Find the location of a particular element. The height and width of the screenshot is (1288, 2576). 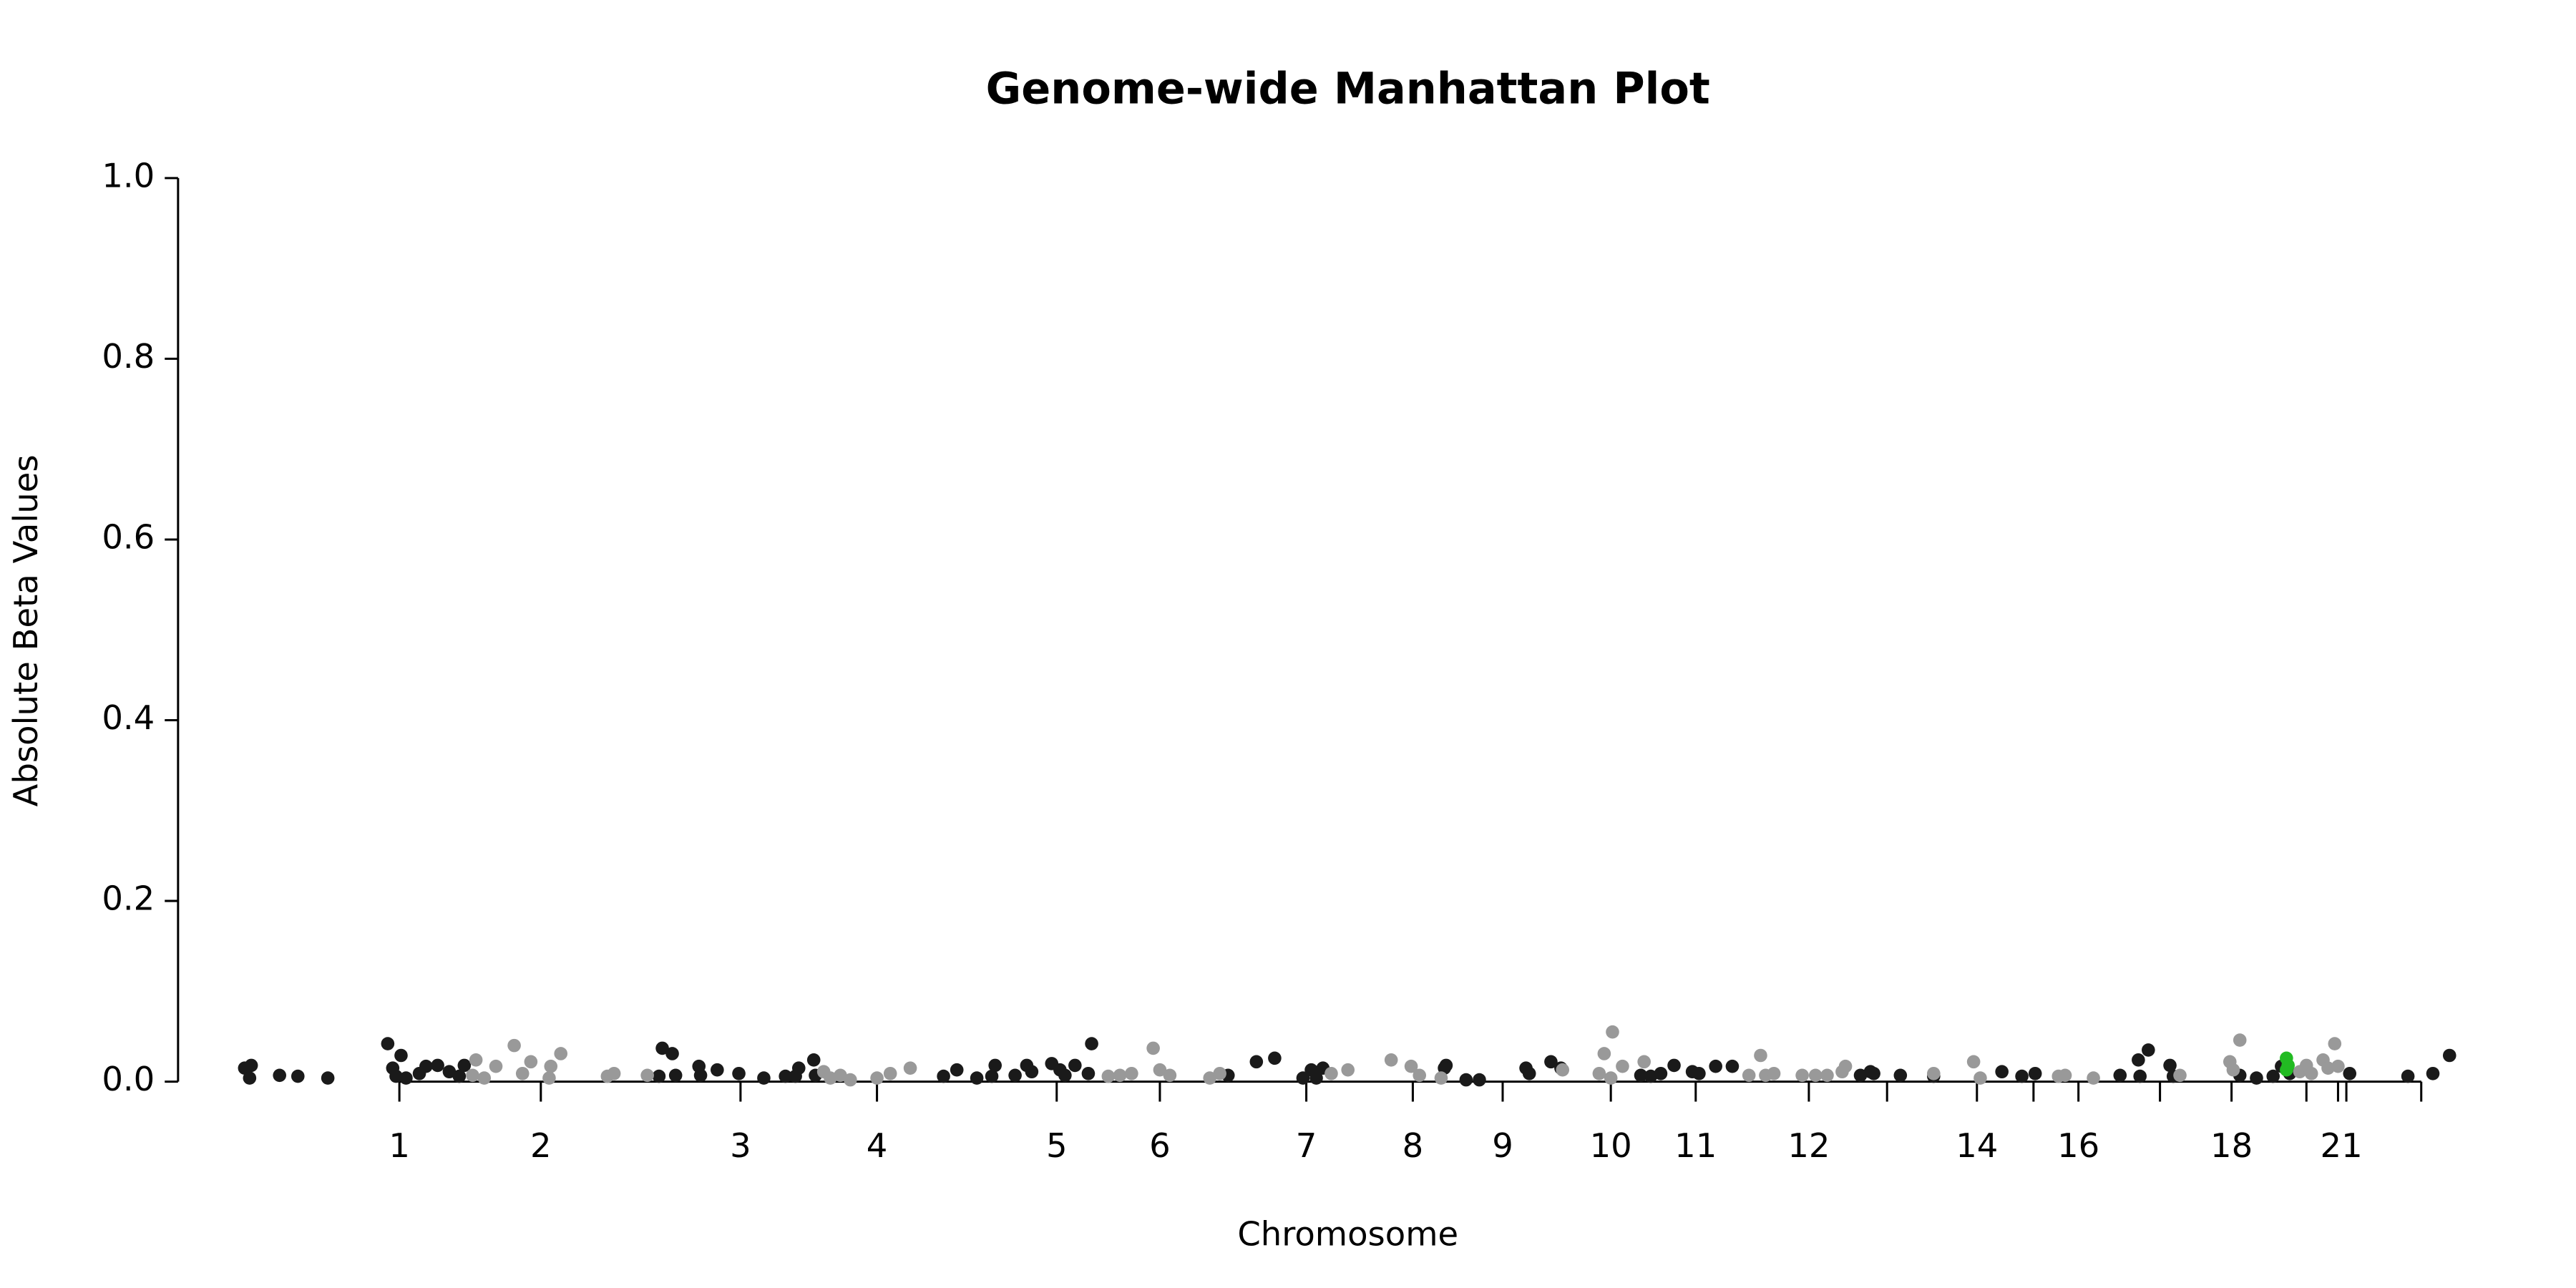

x-axis-label: Chromosome is located at coordinates (1347, 1233).